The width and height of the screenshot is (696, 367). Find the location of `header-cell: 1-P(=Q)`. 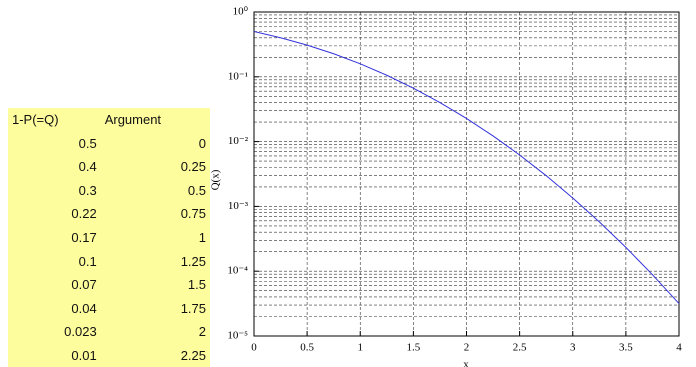

header-cell: 1-P(=Q) is located at coordinates (35, 120).